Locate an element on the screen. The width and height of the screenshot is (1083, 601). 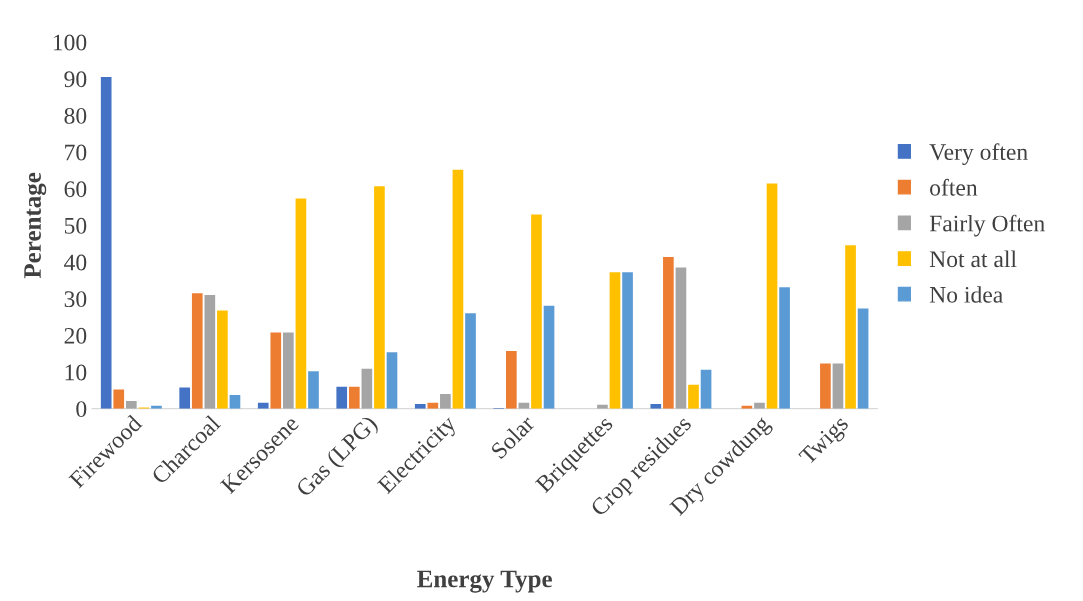
y-tick-label: 80 is located at coordinates (75, 115).